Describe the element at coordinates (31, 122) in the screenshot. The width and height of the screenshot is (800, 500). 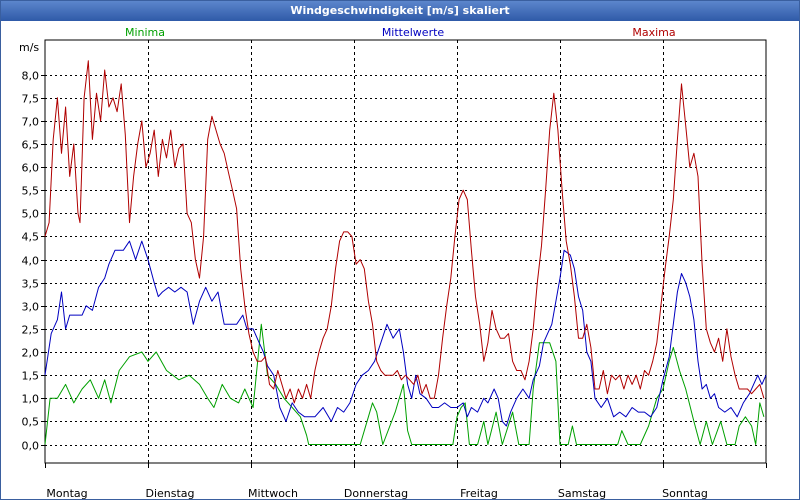
I see `y-tick-label: 7,0` at that location.